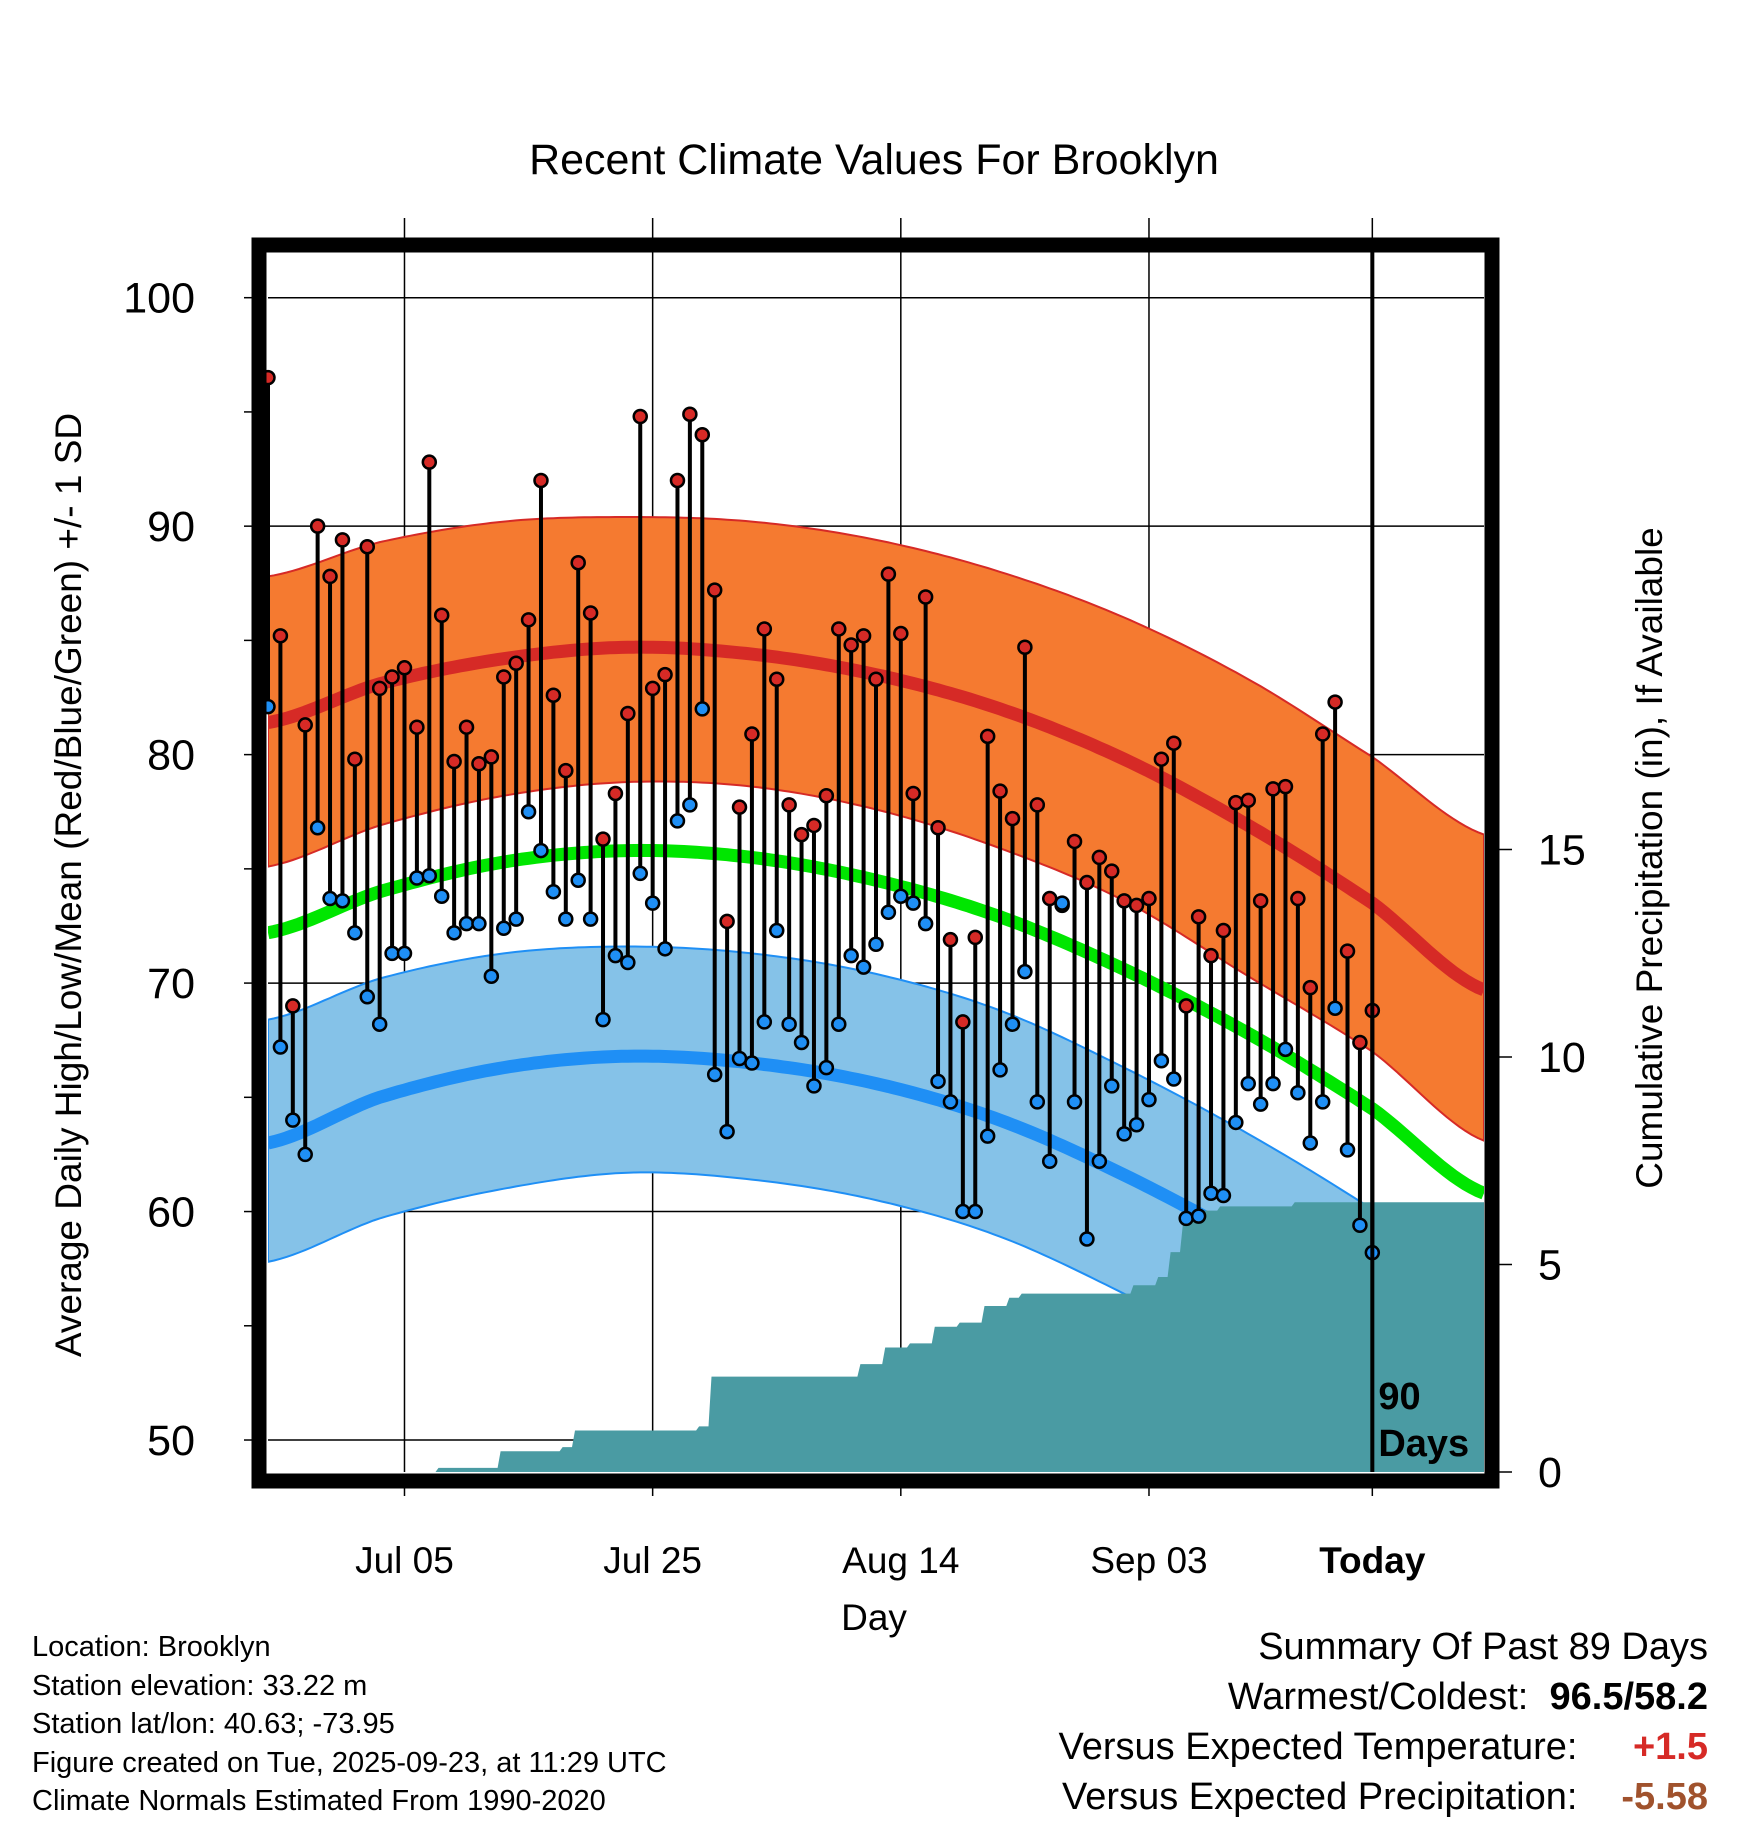  I want to click on warmest-coldest-label: Warmest/Coldest:, so click(1378, 1697).